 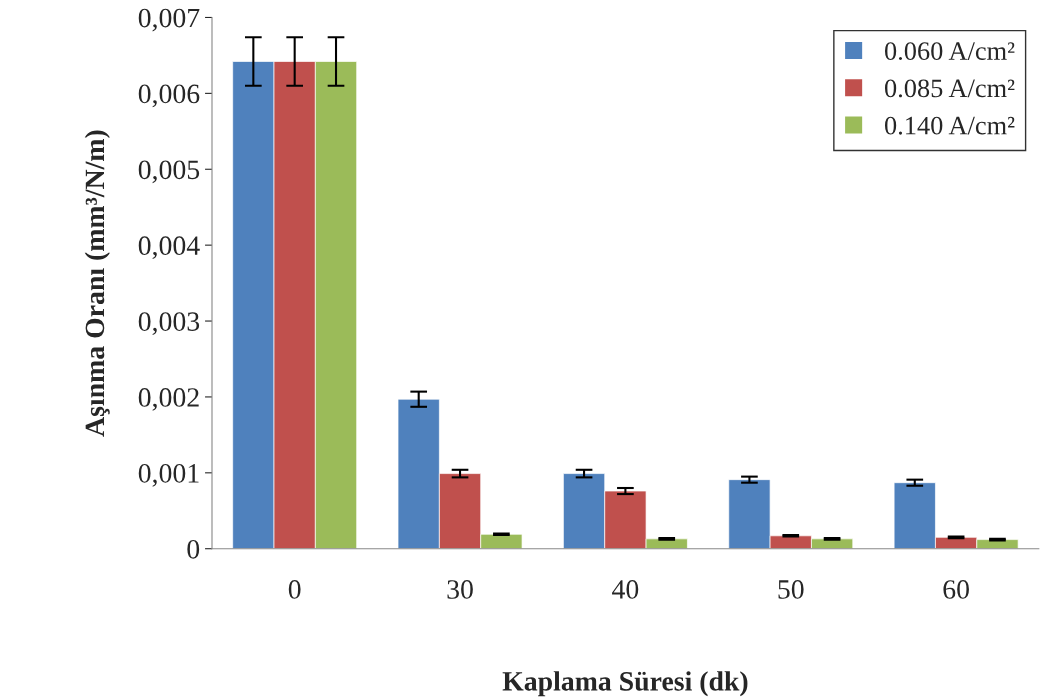 What do you see at coordinates (169, 96) in the screenshot?
I see `y-tick-label: 0,006` at bounding box center [169, 96].